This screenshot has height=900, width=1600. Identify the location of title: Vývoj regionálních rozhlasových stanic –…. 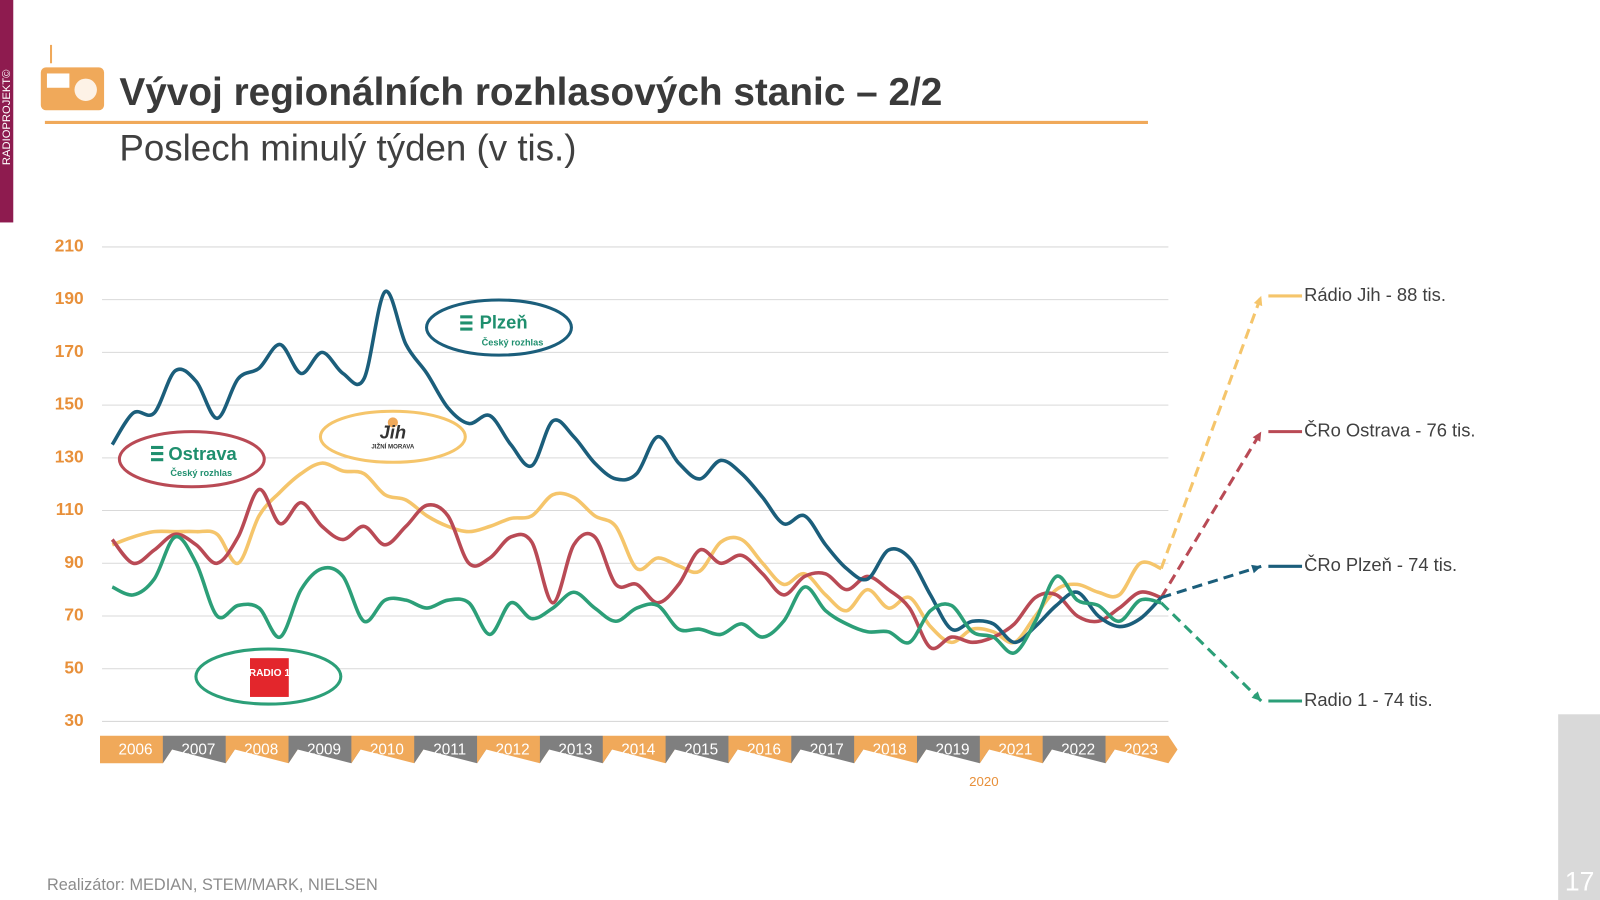
(530, 92).